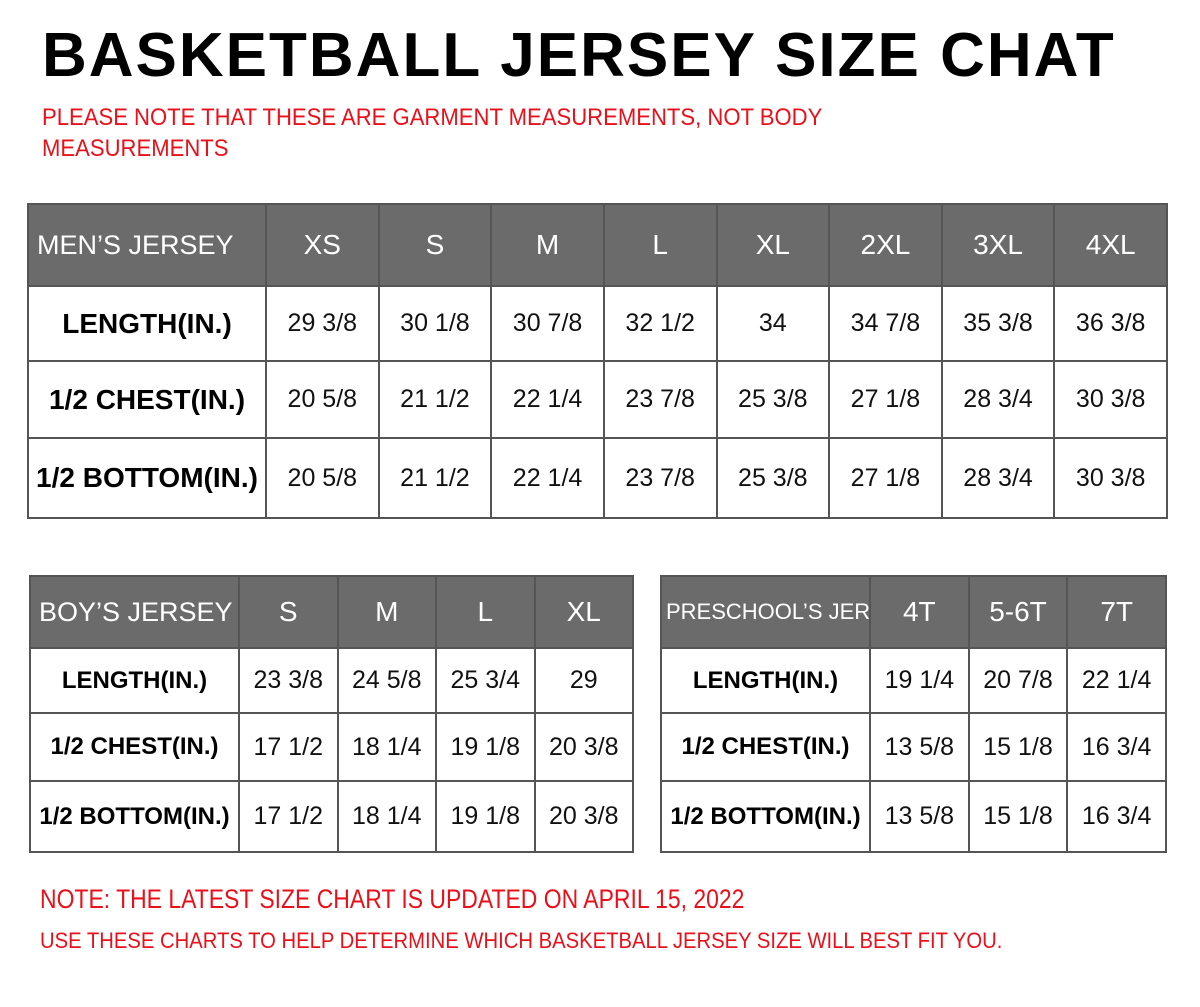  I want to click on measurement-value: 35 3/8, so click(998, 323).